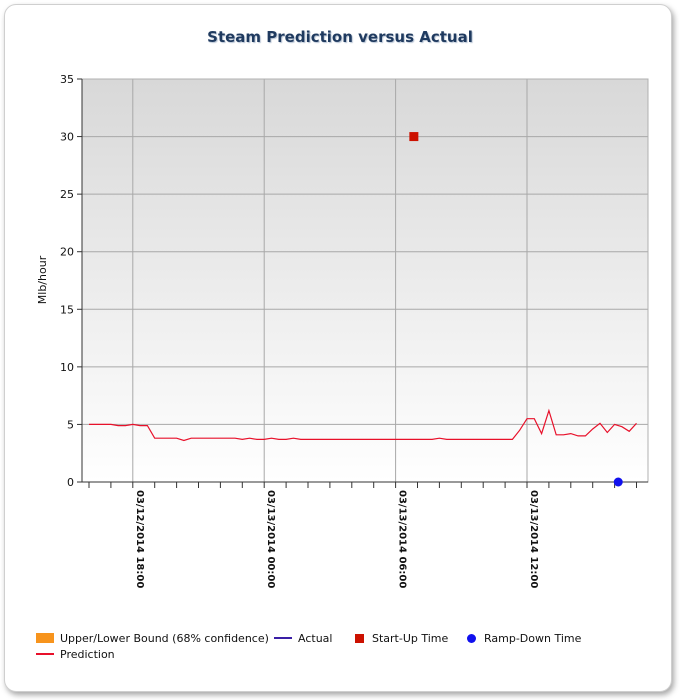 Image resolution: width=680 pixels, height=700 pixels. What do you see at coordinates (533, 539) in the screenshot?
I see `x-tick-label: 03/13/2014 12:00` at bounding box center [533, 539].